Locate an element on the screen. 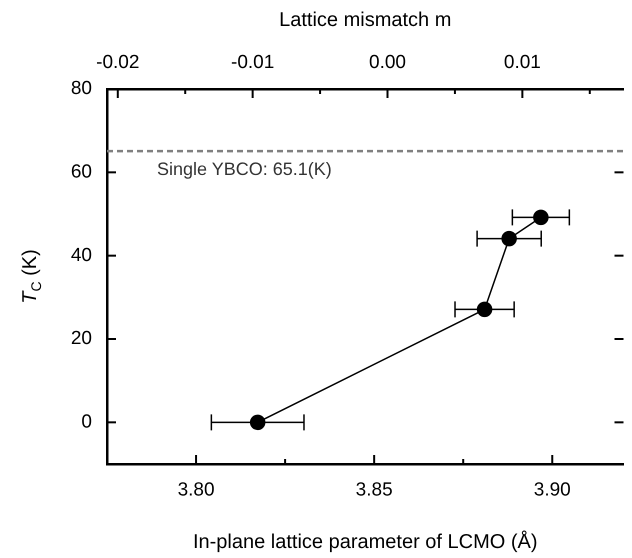  x-tick-label: 3.90 is located at coordinates (552, 490).